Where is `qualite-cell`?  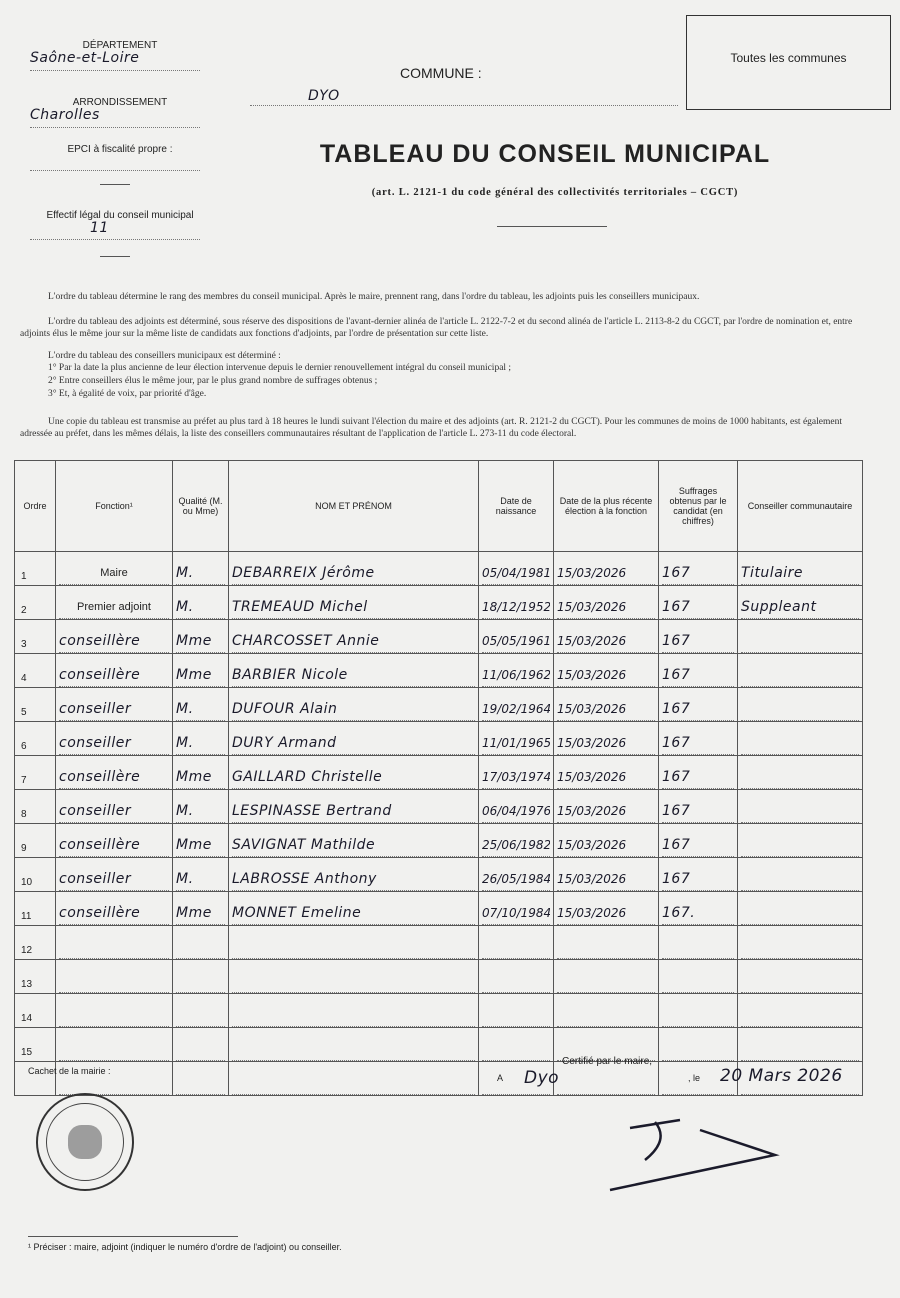
qualite-cell is located at coordinates (200, 1078).